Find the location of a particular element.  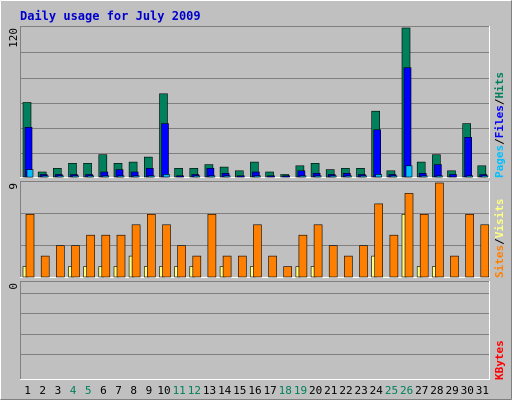

x-tick-label-day-31: 31 is located at coordinates (482, 390).